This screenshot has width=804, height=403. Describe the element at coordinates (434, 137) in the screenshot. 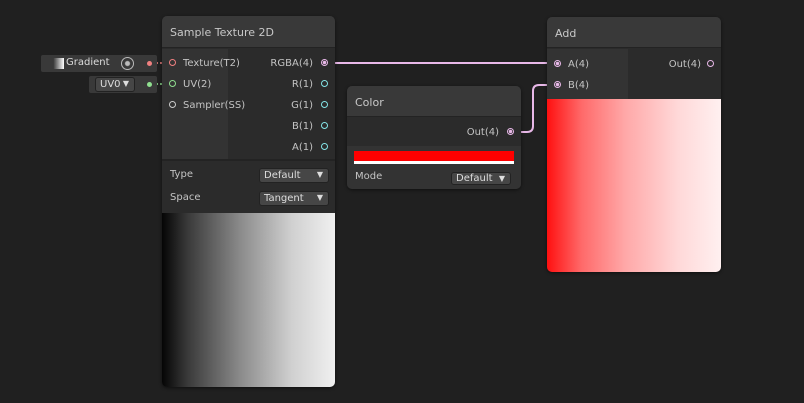

I see `color-node: Color Out(4) Mode Default ▼` at that location.